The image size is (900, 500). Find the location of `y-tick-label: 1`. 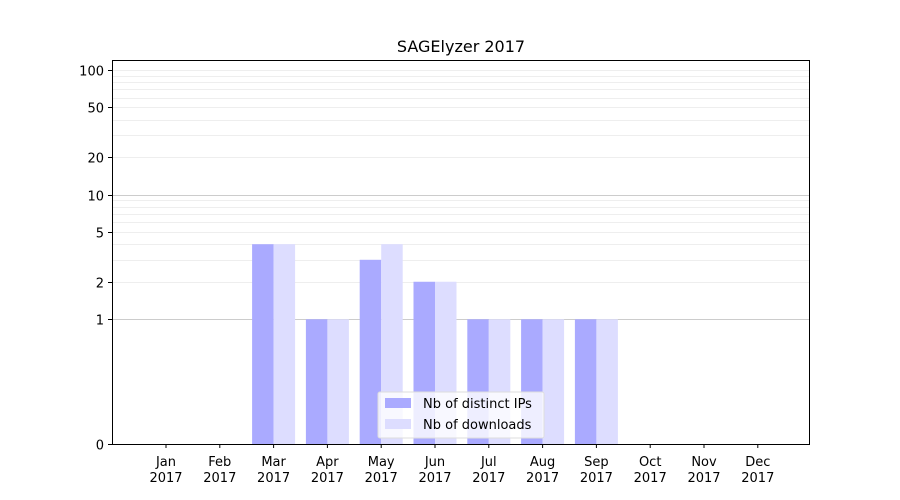

y-tick-label: 1 is located at coordinates (100, 321).